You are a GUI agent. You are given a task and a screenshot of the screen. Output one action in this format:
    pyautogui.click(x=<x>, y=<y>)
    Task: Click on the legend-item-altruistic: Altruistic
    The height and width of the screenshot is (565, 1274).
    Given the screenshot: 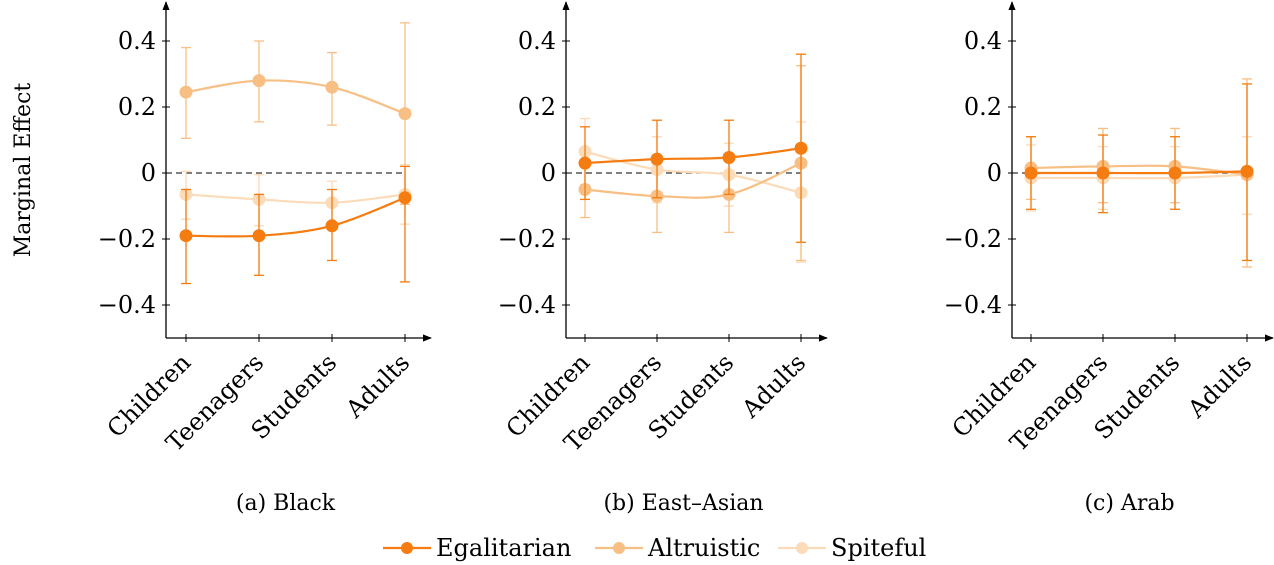 What is the action you would take?
    pyautogui.click(x=677, y=548)
    